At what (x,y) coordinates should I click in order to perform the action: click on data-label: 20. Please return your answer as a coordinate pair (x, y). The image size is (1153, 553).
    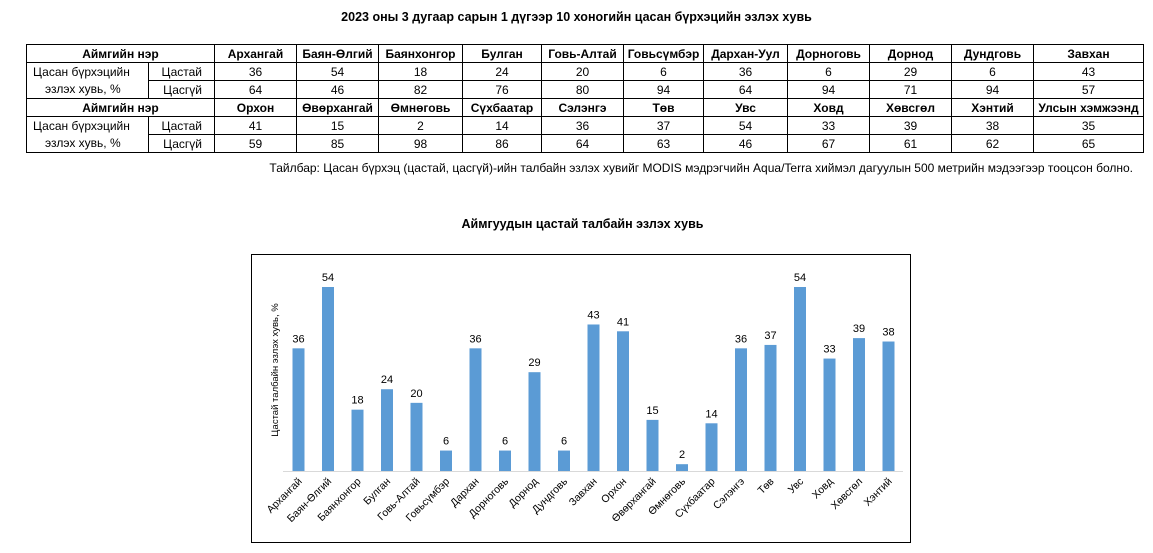
    Looking at the image, I should click on (416, 394).